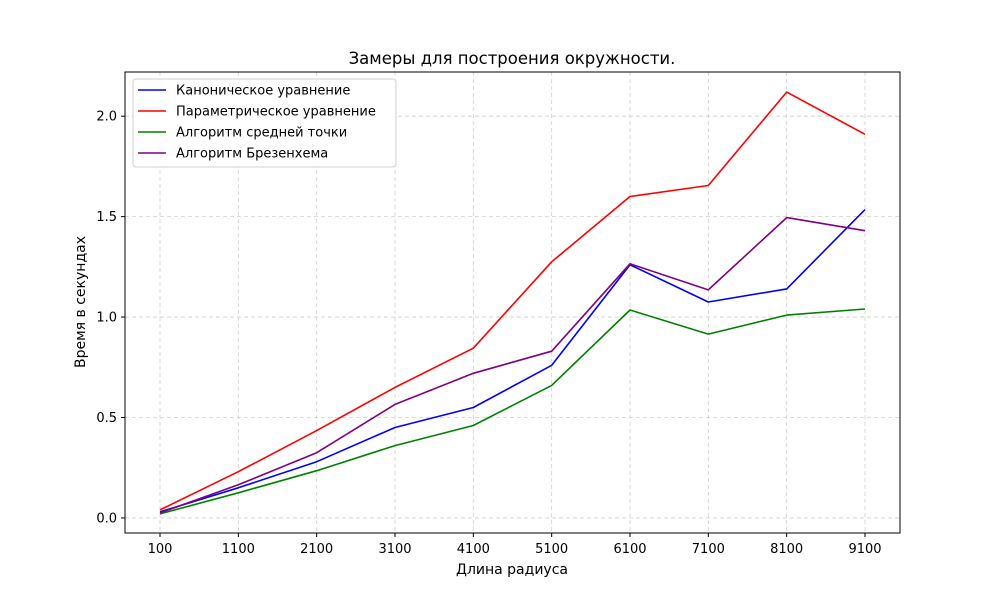  I want to click on y-axis-label: Время в секундах, so click(81, 302).